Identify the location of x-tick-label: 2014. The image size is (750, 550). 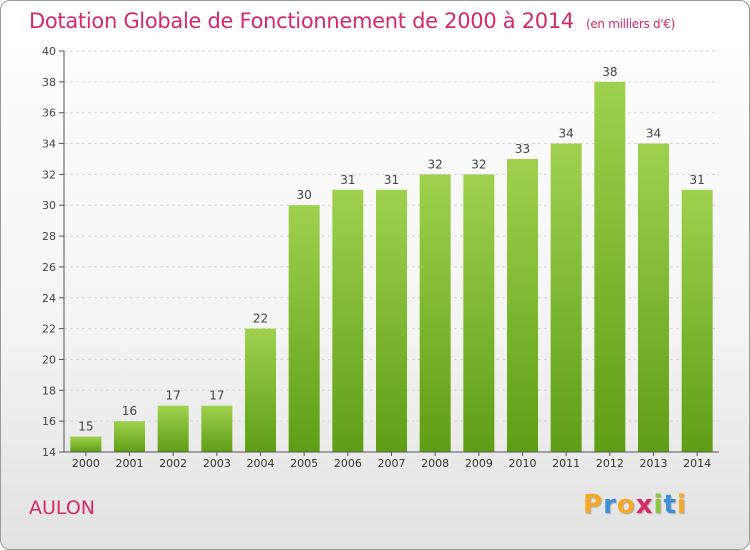
(697, 463).